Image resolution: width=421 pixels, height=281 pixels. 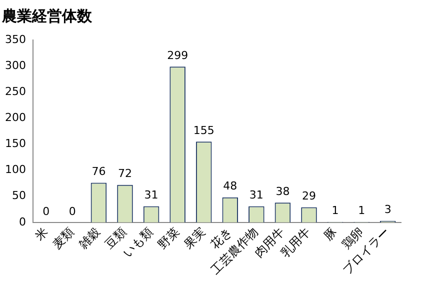 I want to click on data-label: 72, so click(x=125, y=173).